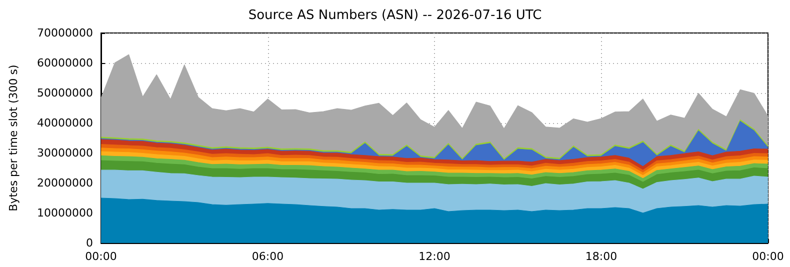 The height and width of the screenshot is (267, 790). What do you see at coordinates (395, 15) in the screenshot?
I see `chart-title: Source AS Numbers (ASN) -- 2026-07-16 UTC` at bounding box center [395, 15].